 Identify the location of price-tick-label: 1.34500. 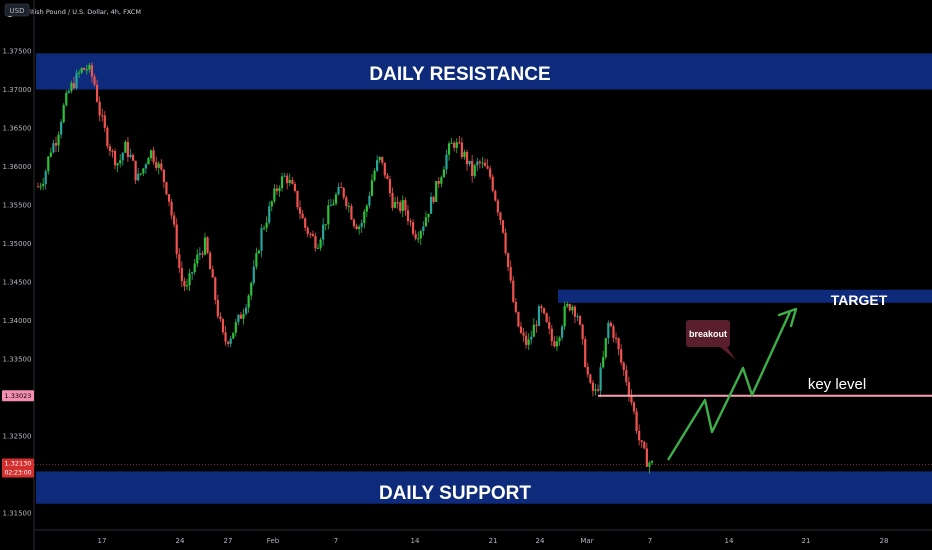
(17, 283).